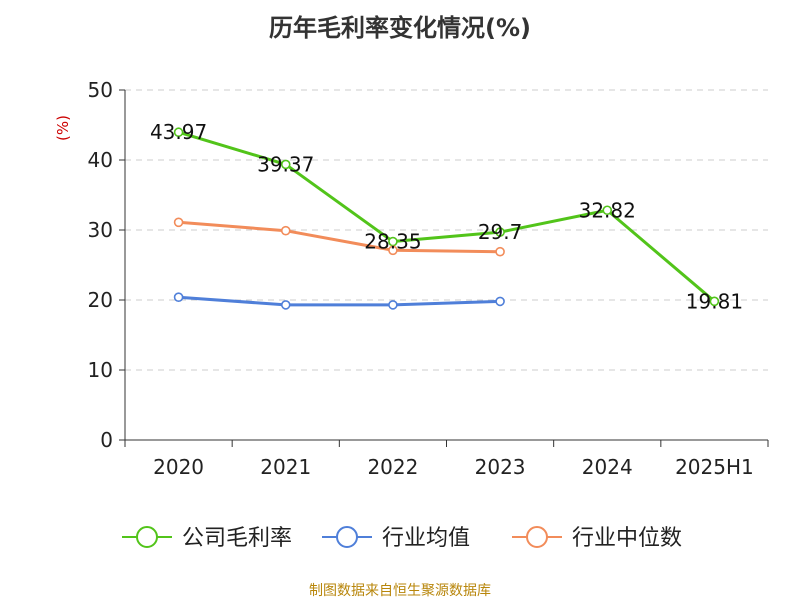 This screenshot has width=800, height=600. I want to click on legend-label: 行业中位数, so click(627, 538).